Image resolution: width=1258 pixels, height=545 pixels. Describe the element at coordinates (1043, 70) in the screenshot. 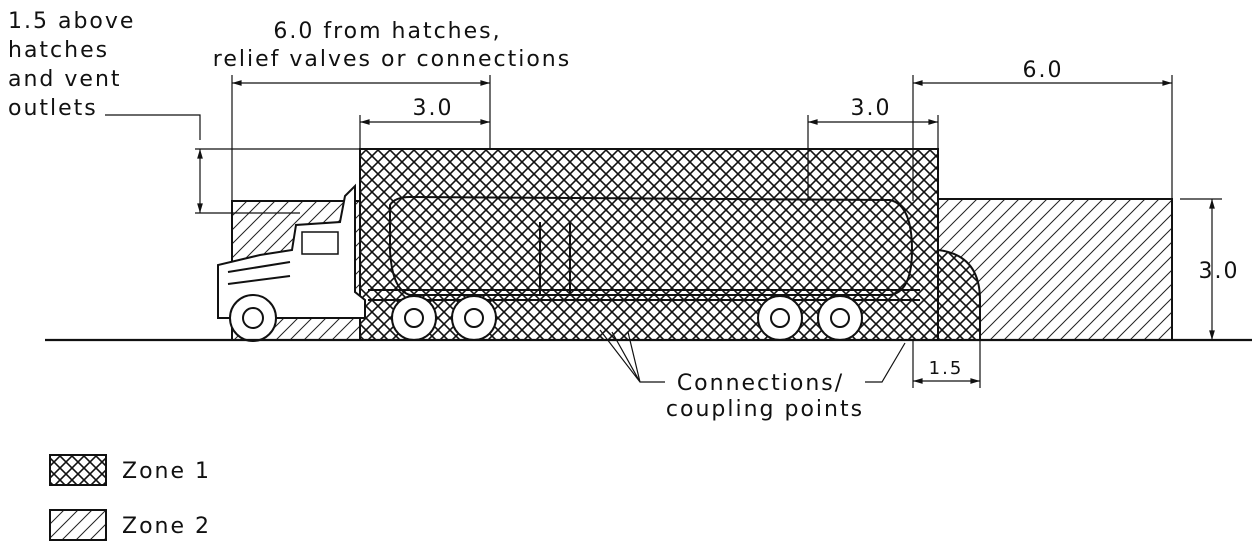

I see `dimension-label: 6.0` at that location.